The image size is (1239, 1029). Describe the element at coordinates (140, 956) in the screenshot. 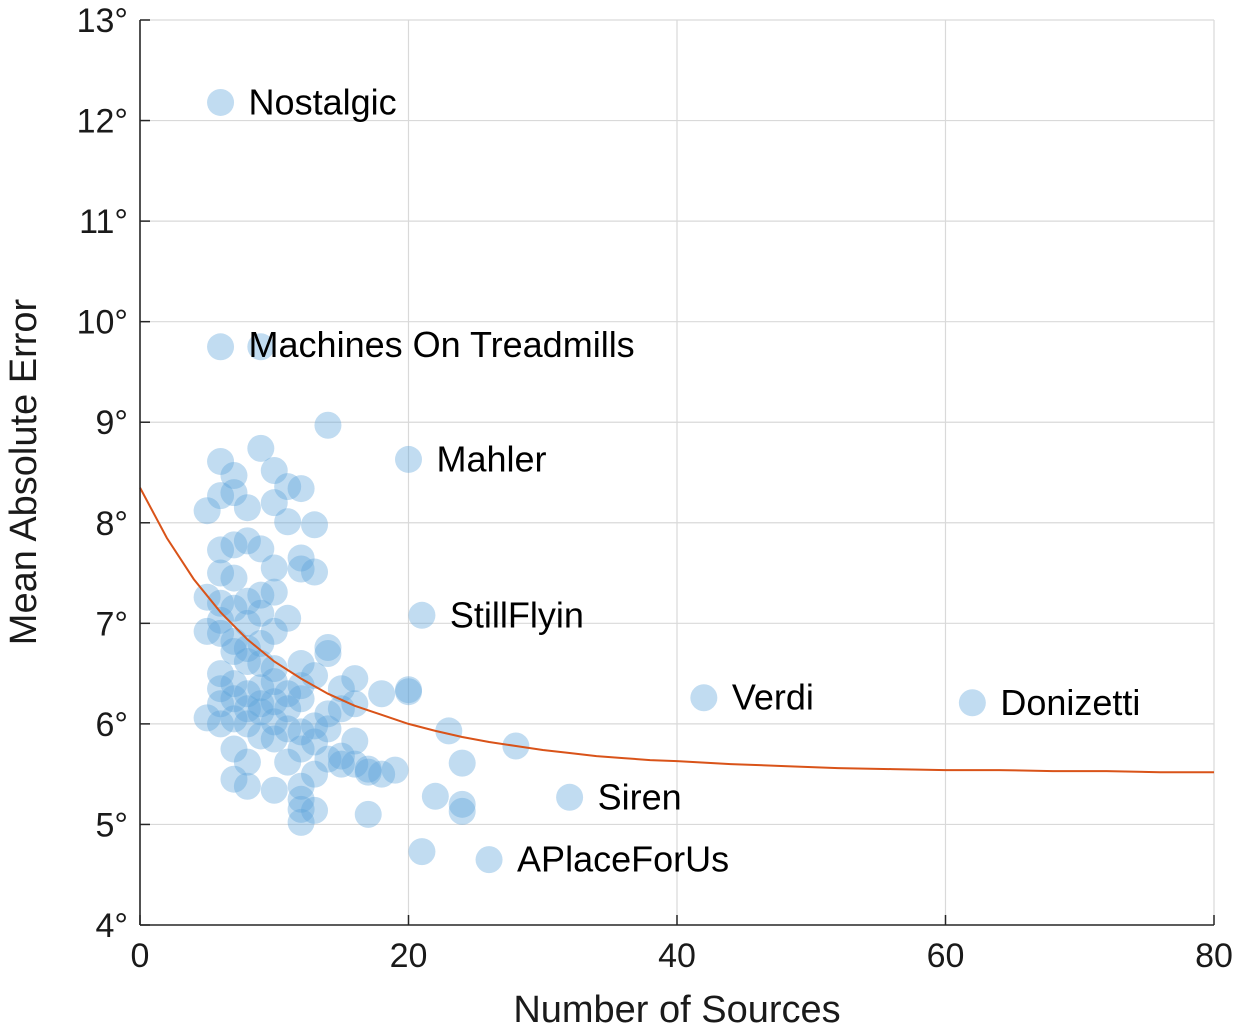

I see `x-tick-label: 0` at that location.